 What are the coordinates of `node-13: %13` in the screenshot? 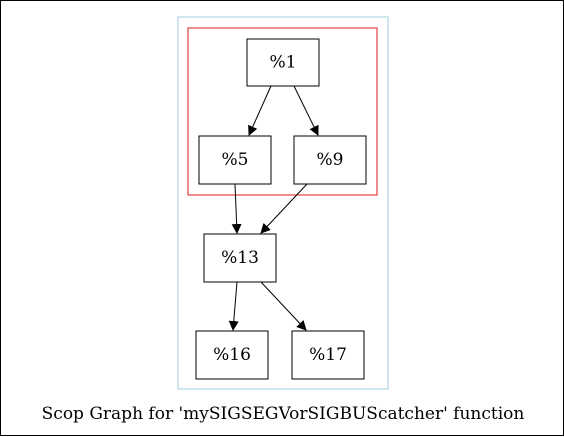 It's located at (240, 258).